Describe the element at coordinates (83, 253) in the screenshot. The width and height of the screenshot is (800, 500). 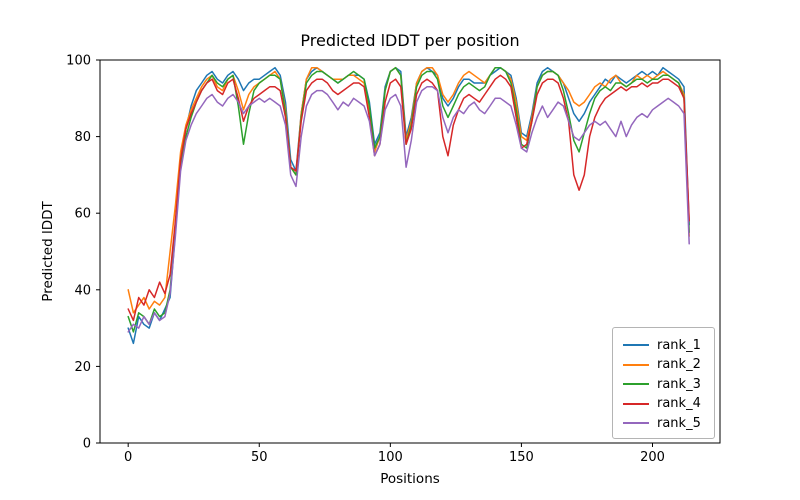
I see `y-axis-ticks: 0 20 40 60 80 100` at that location.